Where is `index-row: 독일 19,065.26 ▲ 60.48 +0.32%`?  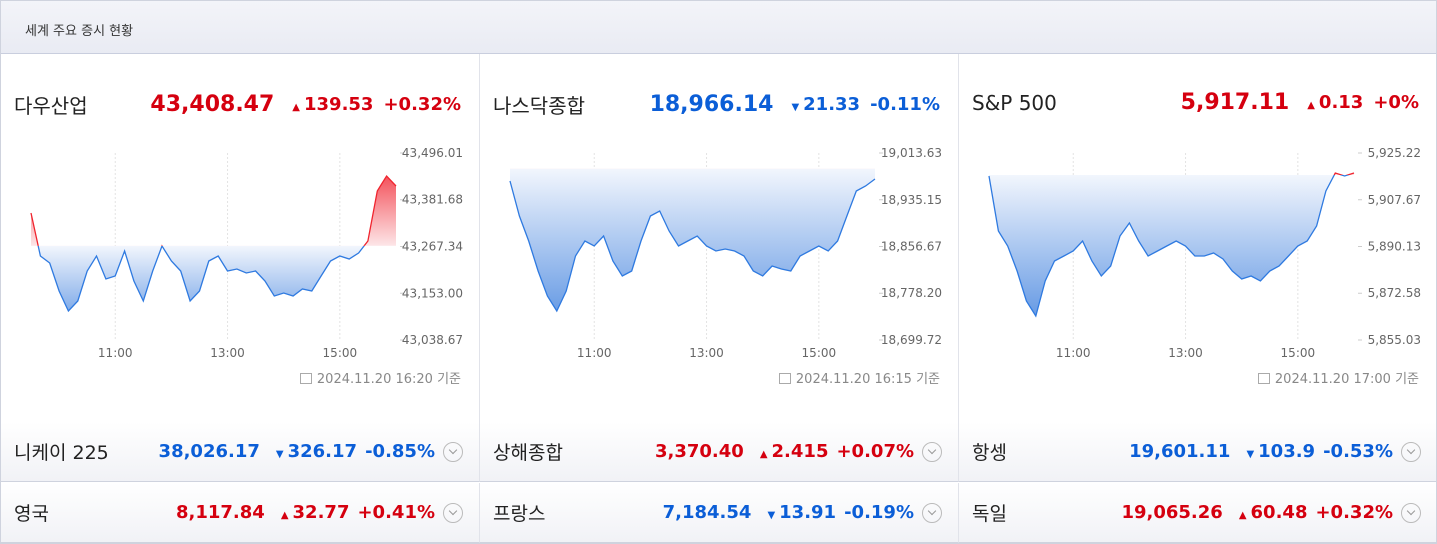
index-row: 독일 19,065.26 ▲ 60.48 +0.32% is located at coordinates (1197, 513).